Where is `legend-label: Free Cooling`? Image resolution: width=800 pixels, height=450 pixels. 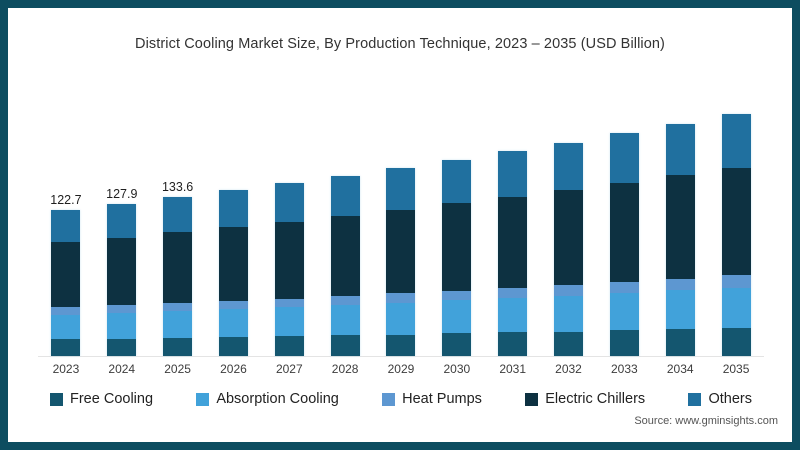 legend-label: Free Cooling is located at coordinates (112, 399).